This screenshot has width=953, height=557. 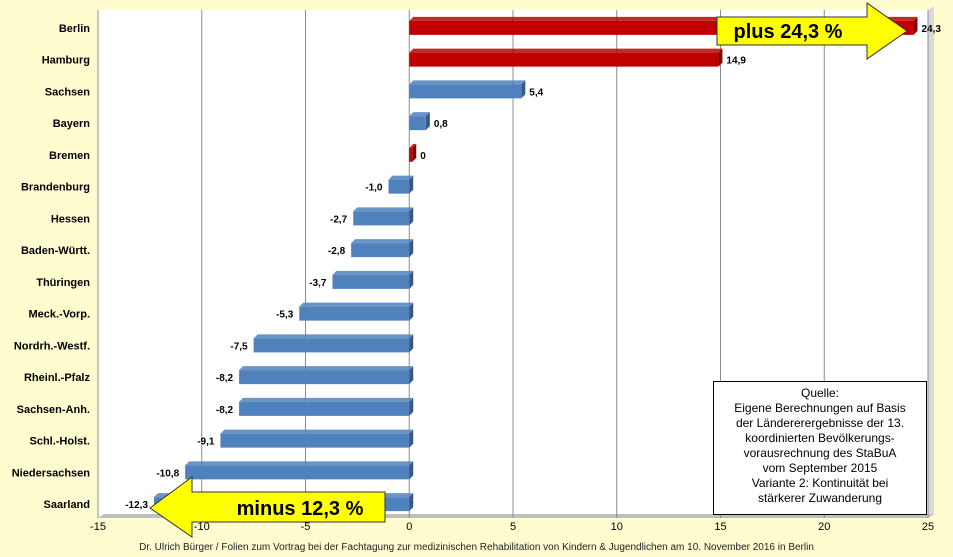 I want to click on value-label: -2,8, so click(x=337, y=251).